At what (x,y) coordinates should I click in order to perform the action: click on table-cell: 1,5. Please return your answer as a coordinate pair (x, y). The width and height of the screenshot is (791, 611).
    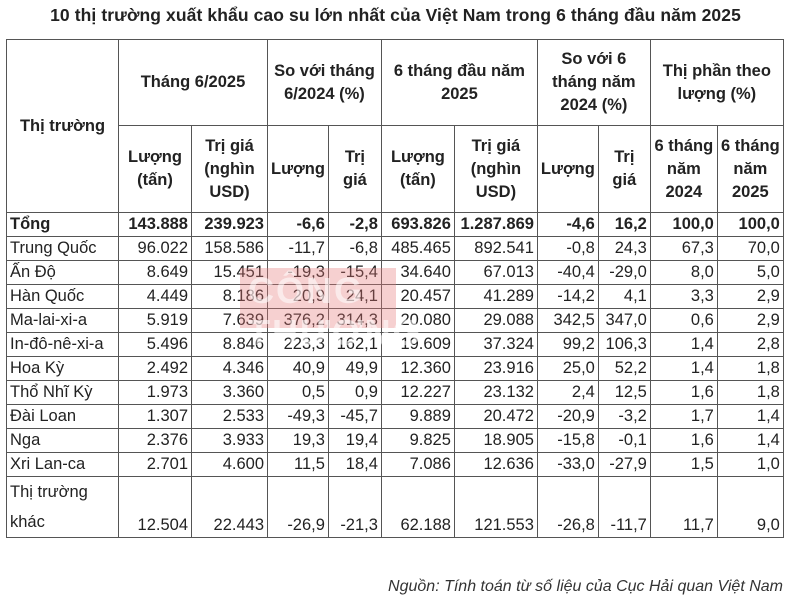
    Looking at the image, I should click on (683, 464).